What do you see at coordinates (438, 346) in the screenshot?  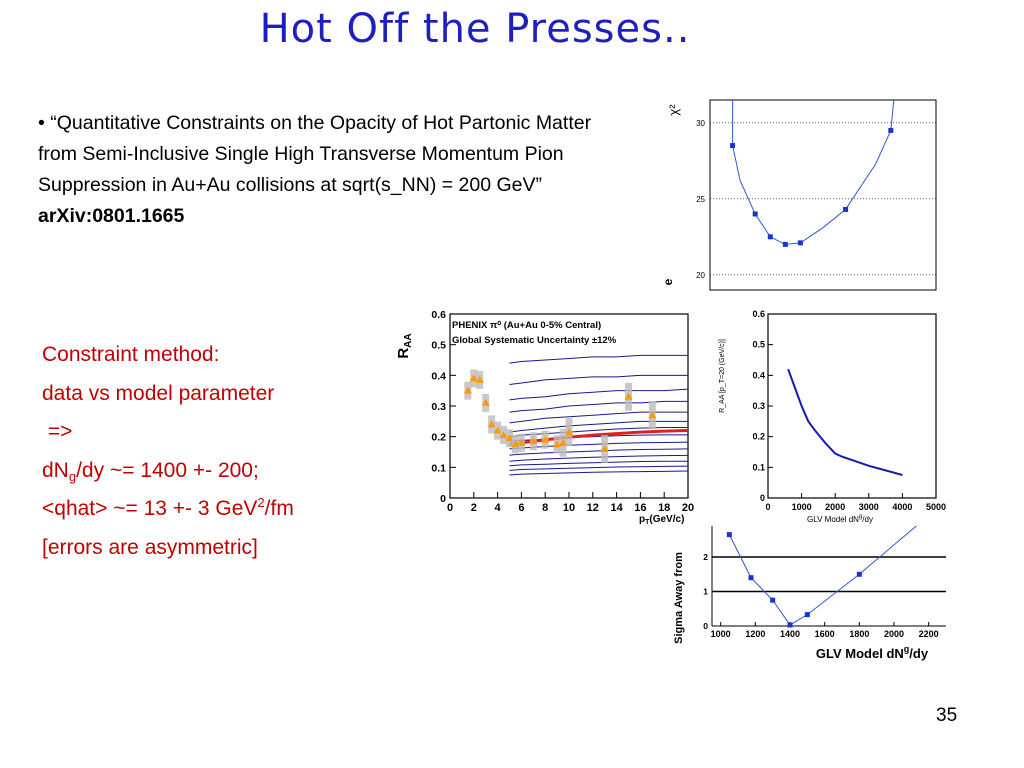 I see `raa-ytick: 0.5` at bounding box center [438, 346].